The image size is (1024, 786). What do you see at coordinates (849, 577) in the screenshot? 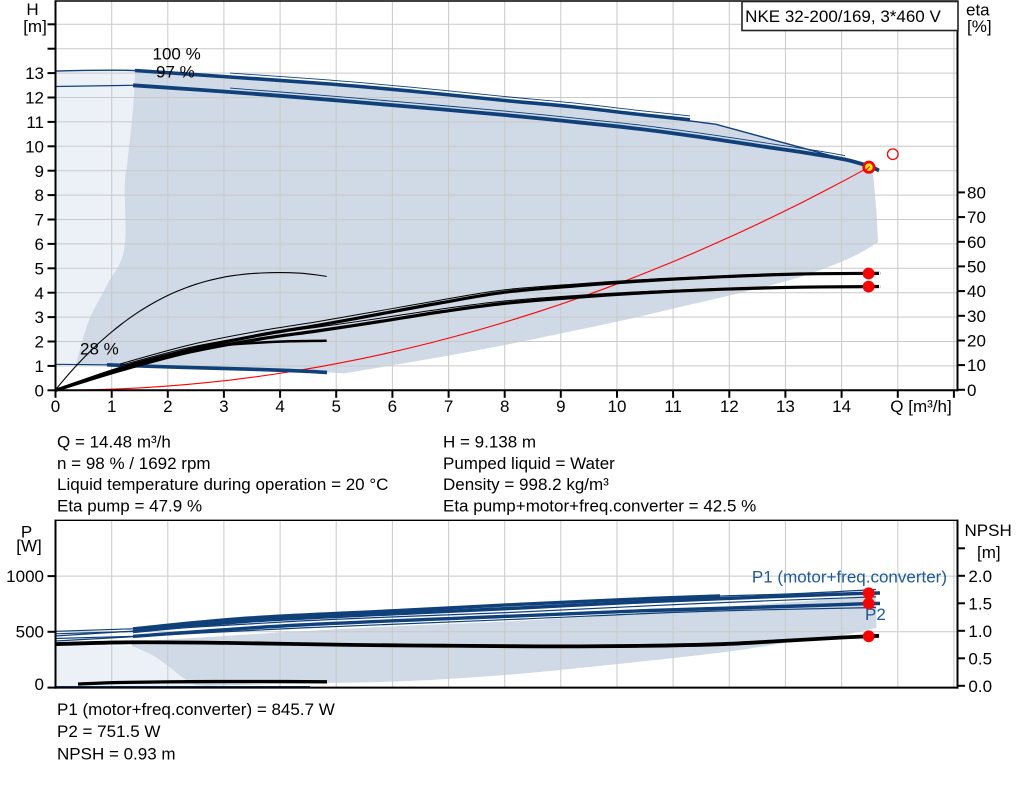
I see `svg-text: P1 (motor+freq.converter)` at bounding box center [849, 577].